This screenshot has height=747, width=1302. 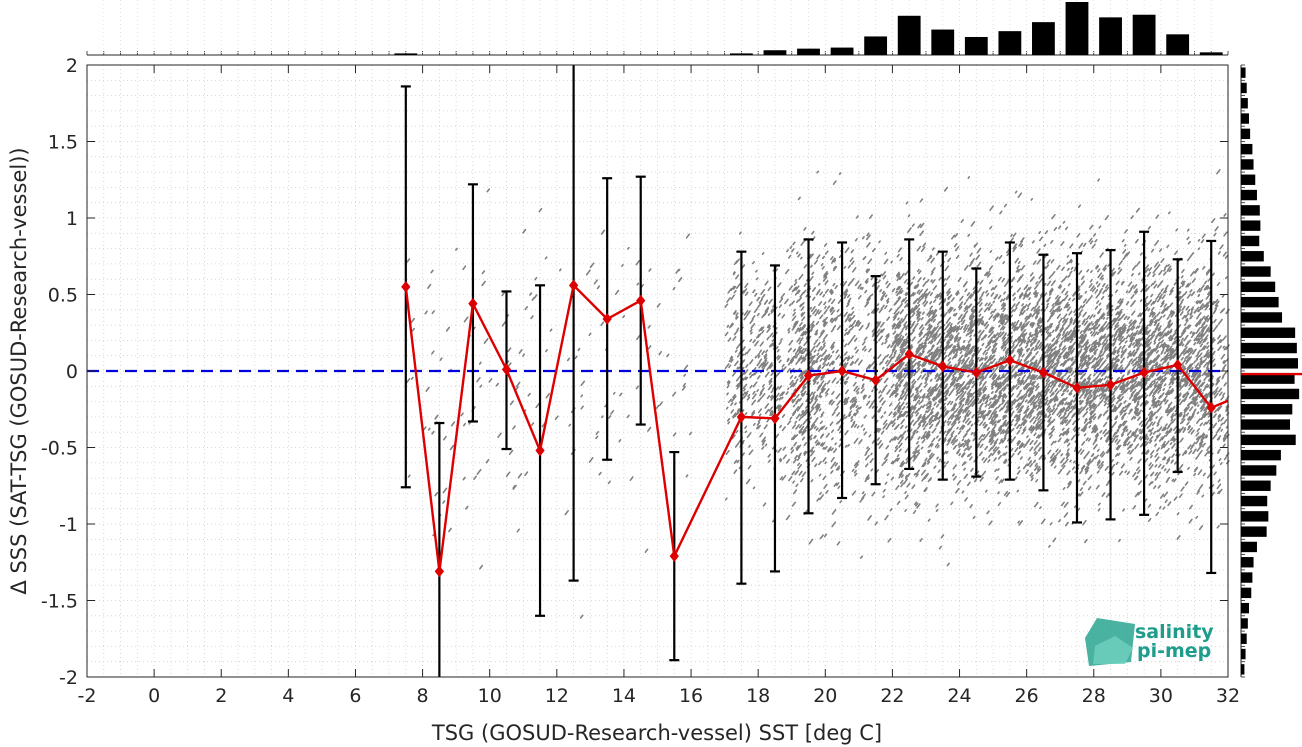 What do you see at coordinates (63, 143) in the screenshot?
I see `y-tick-label: 1.5` at bounding box center [63, 143].